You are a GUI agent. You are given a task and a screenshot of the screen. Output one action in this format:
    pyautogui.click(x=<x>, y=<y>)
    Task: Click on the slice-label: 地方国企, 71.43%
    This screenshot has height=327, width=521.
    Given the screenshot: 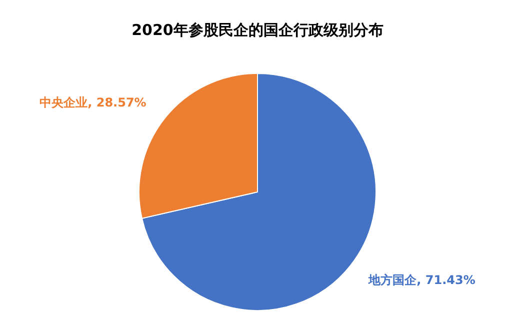 What is the action you would take?
    pyautogui.click(x=422, y=279)
    